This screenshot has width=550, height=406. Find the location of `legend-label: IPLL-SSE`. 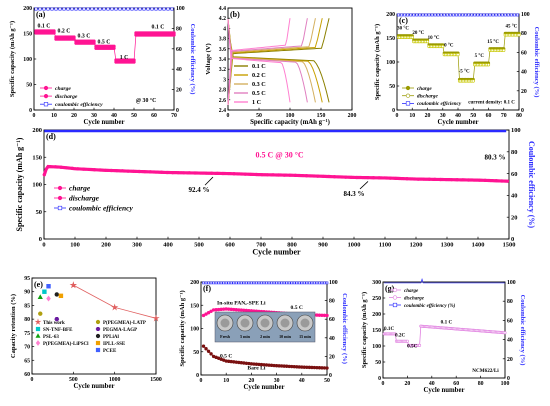

legend-label: IPLL-SSE is located at coordinates (114, 344).